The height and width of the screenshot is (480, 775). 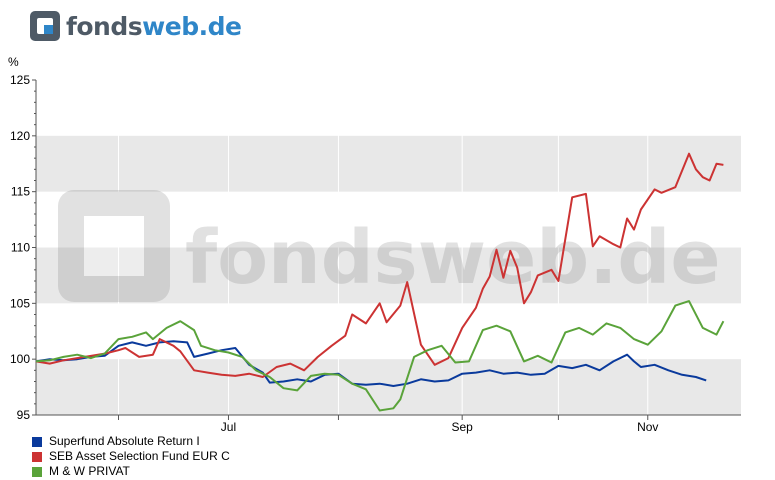 What do you see at coordinates (20, 136) in the screenshot?
I see `y-tick-label: 120` at bounding box center [20, 136].